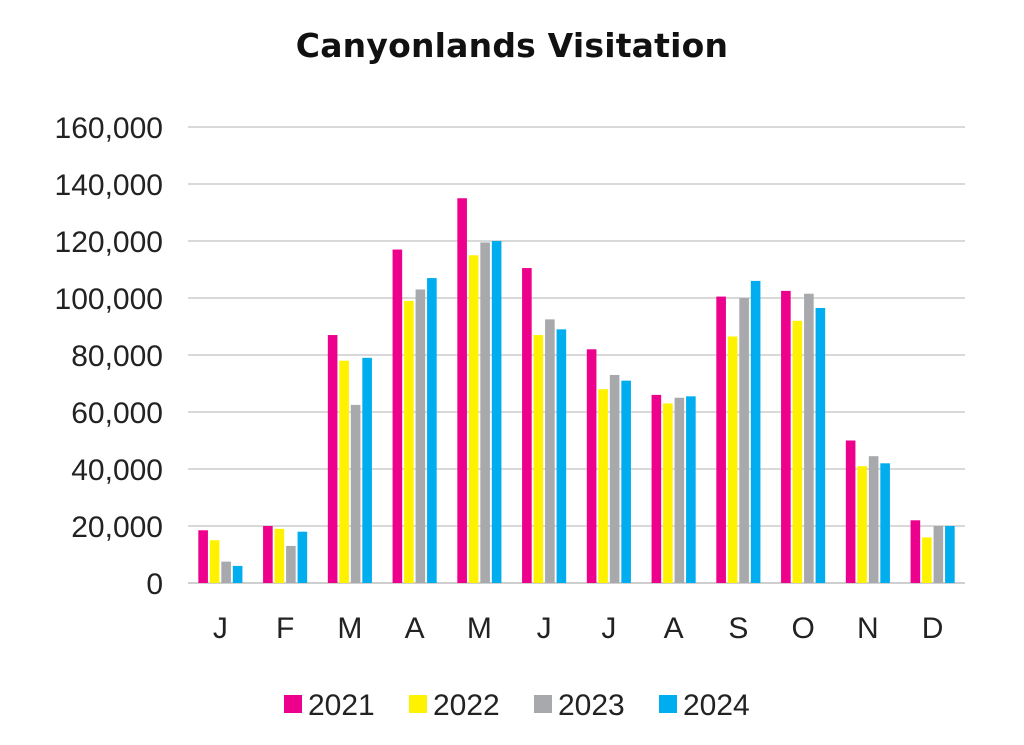 The image size is (1024, 745). What do you see at coordinates (517, 705) in the screenshot?
I see `legend: 2021 2022 2023 2024` at bounding box center [517, 705].